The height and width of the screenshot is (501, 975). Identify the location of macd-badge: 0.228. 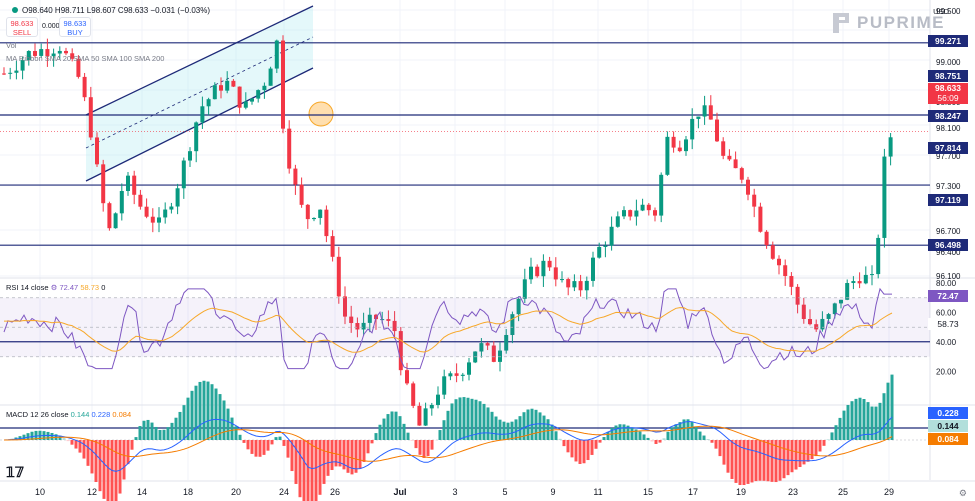
(948, 413).